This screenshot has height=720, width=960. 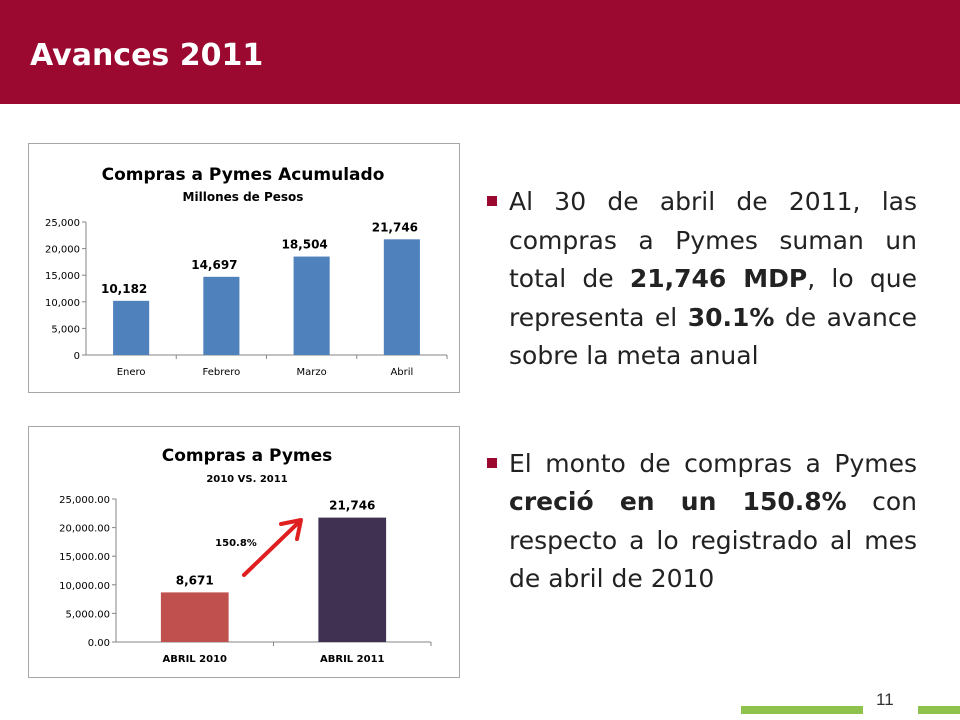 I want to click on y-tick-label: 0.00, so click(x=99, y=643).